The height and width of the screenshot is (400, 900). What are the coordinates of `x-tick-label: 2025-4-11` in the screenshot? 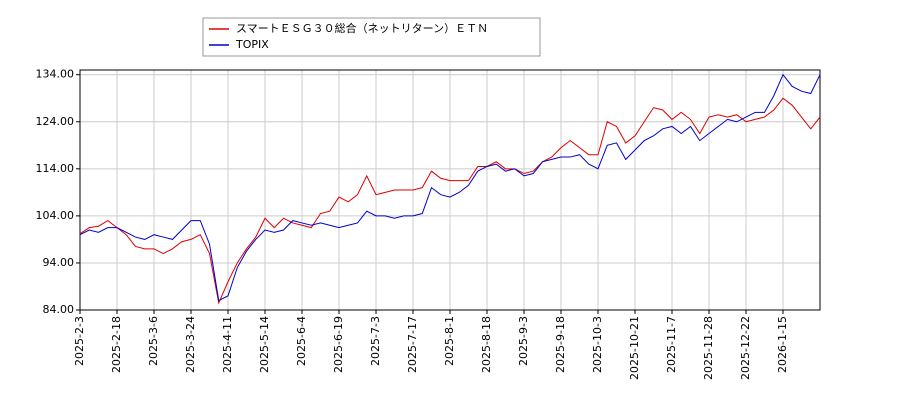 It's located at (227, 344).